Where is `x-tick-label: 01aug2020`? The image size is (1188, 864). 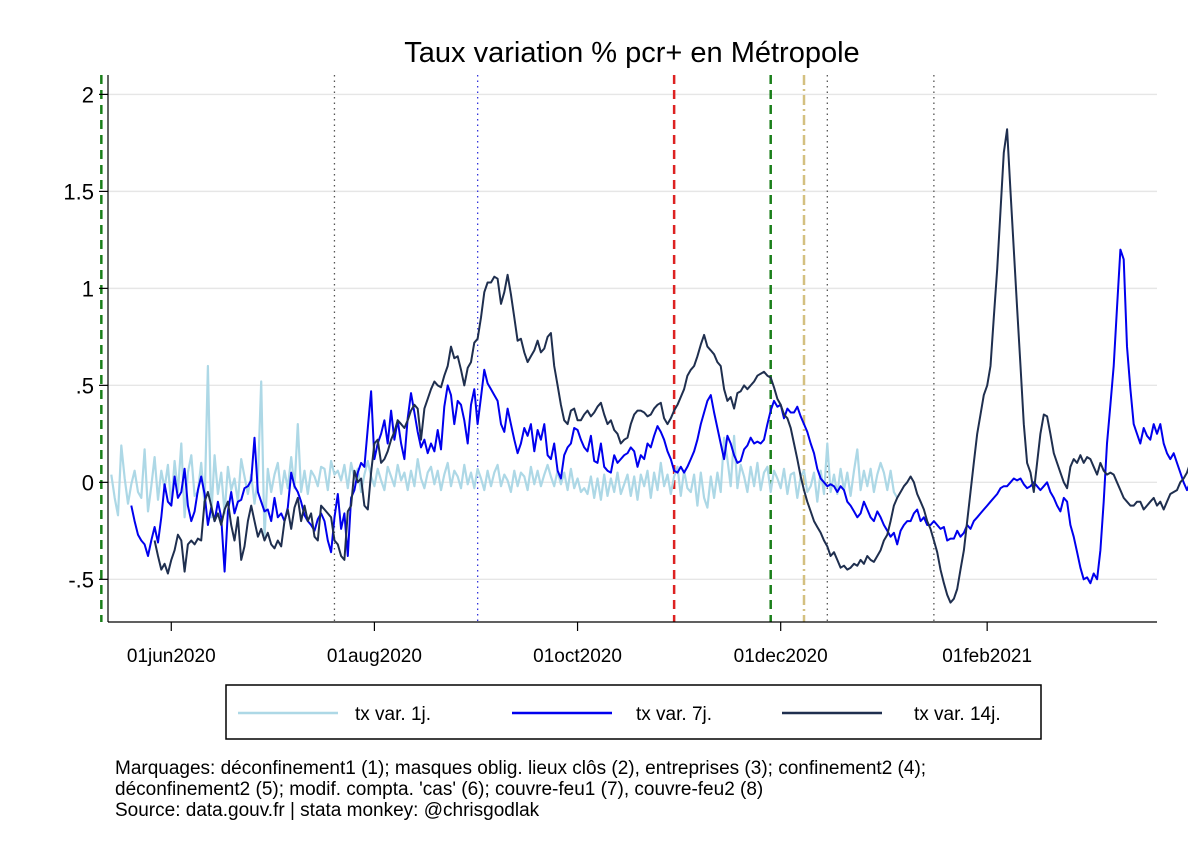 x-tick-label: 01aug2020 is located at coordinates (374, 656).